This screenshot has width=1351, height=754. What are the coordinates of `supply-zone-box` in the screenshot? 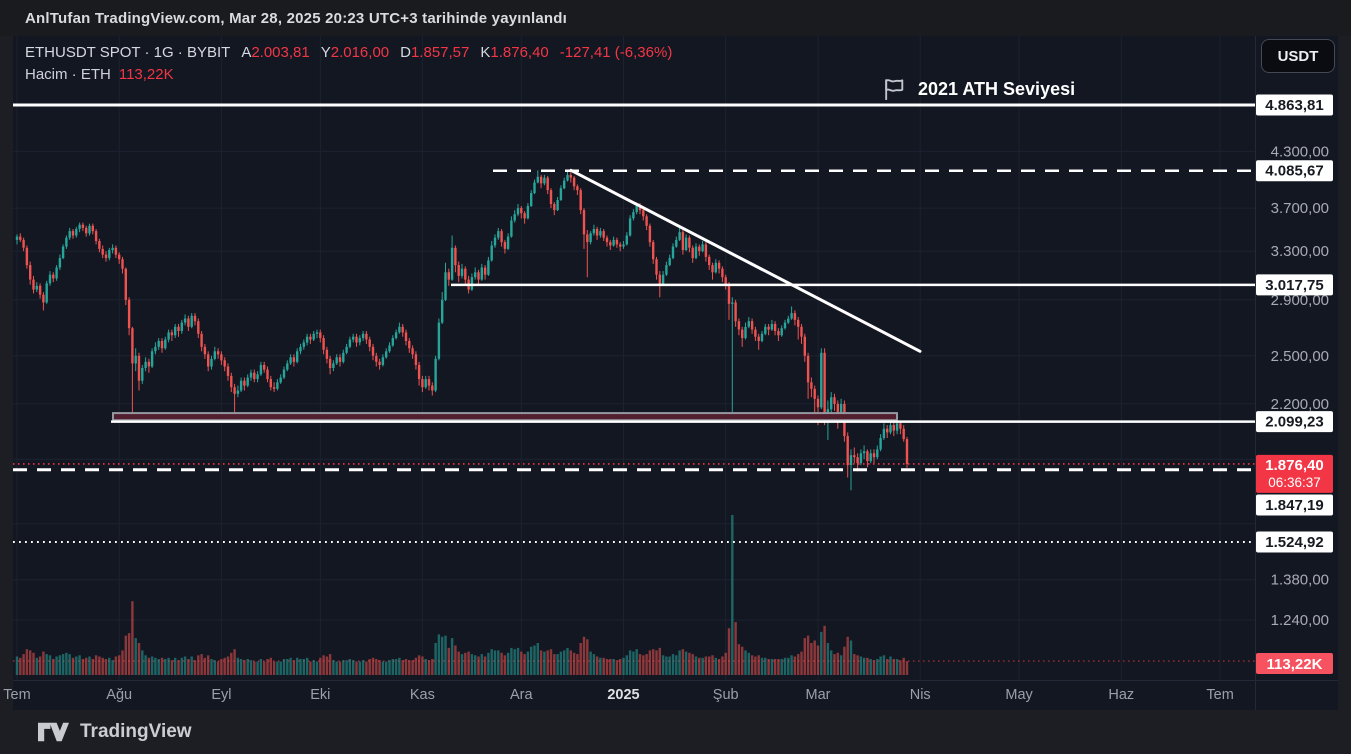 It's located at (505, 417).